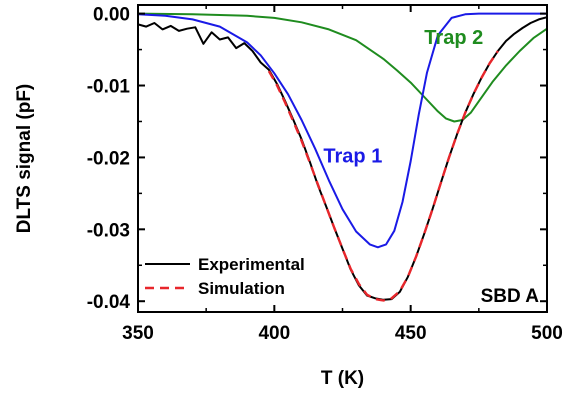 This screenshot has width=571, height=393. I want to click on legend: Experimental Simulation, so click(225, 276).